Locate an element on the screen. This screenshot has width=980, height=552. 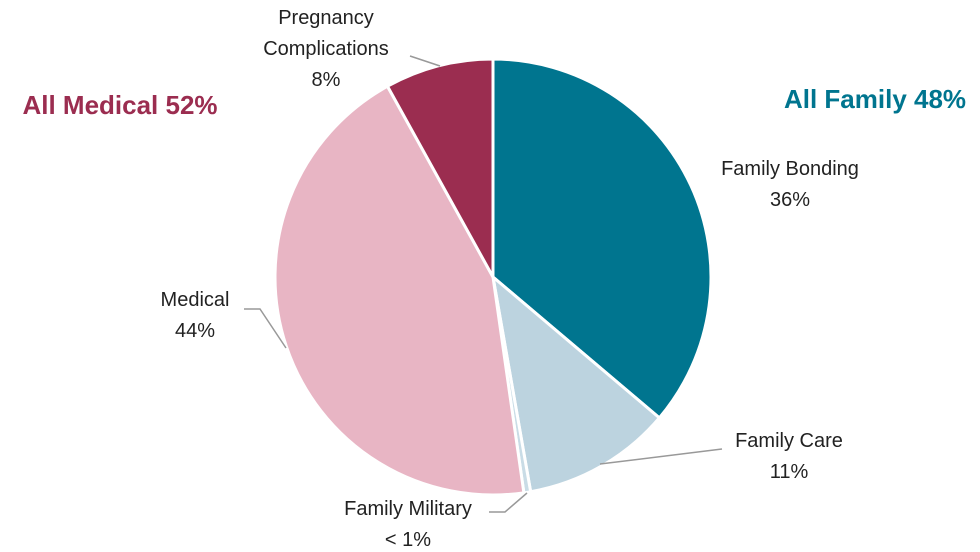
slice-label: Pregnancy Complications 8% is located at coordinates (326, 49).